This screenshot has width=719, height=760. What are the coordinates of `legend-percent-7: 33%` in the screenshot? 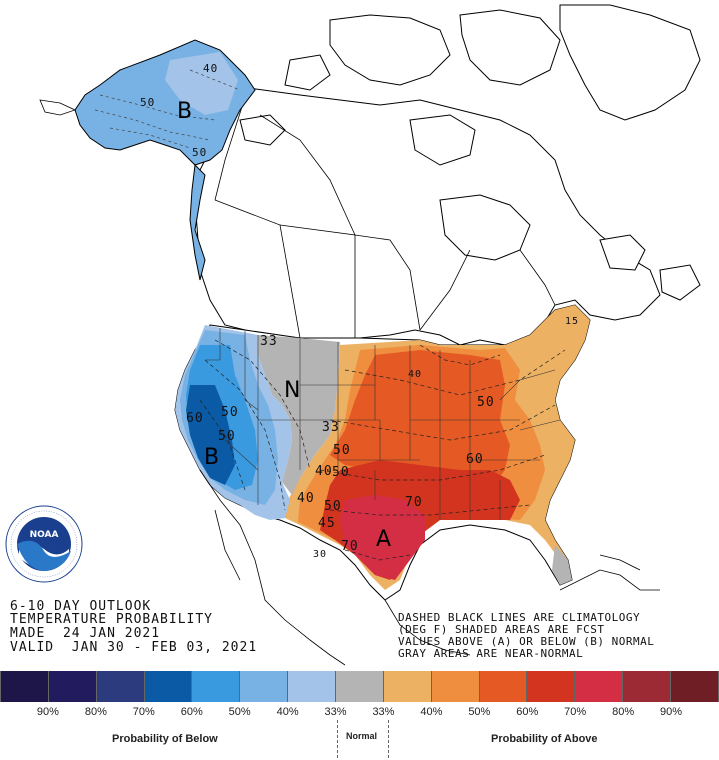 It's located at (383, 712).